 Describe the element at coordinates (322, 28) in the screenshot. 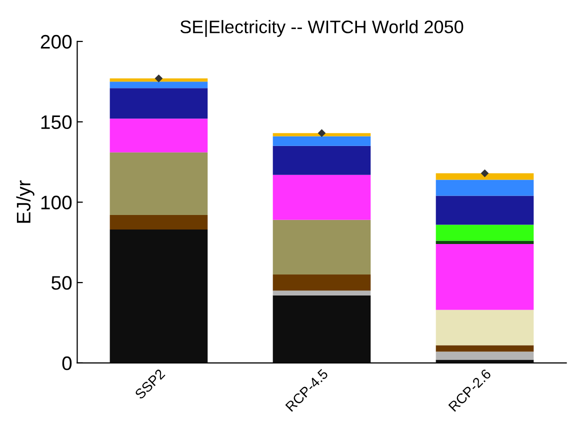

I see `chart-title: SE|Electricity -- WITCH World 2050` at that location.